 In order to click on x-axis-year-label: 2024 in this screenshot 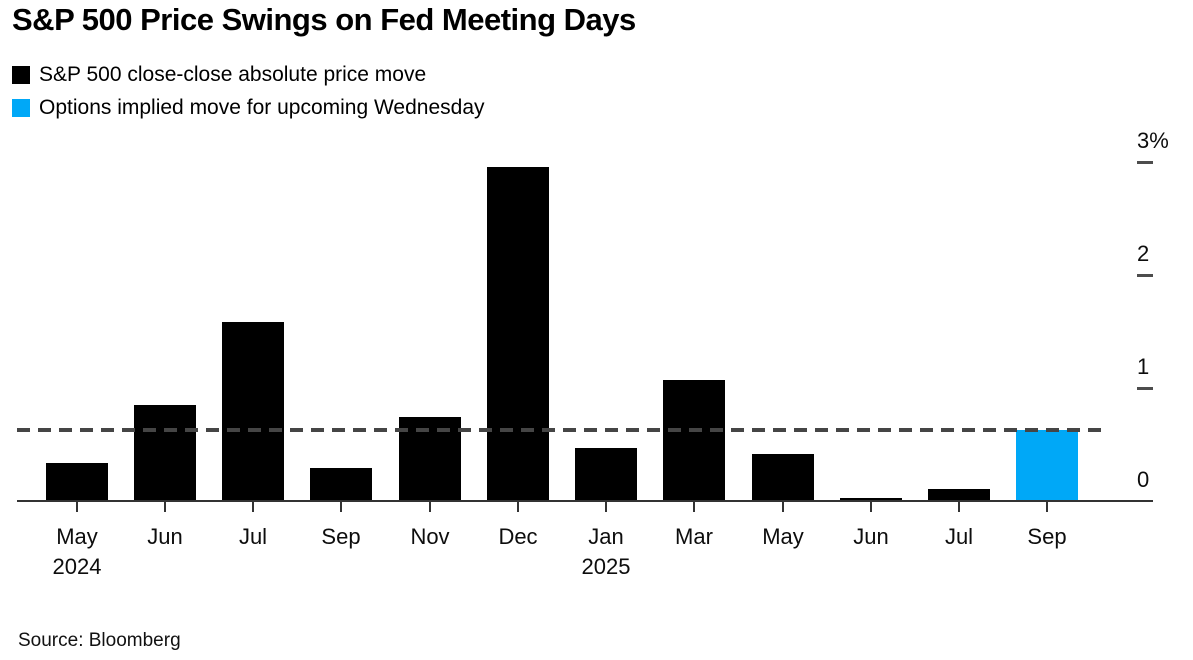, I will do `click(77, 566)`.